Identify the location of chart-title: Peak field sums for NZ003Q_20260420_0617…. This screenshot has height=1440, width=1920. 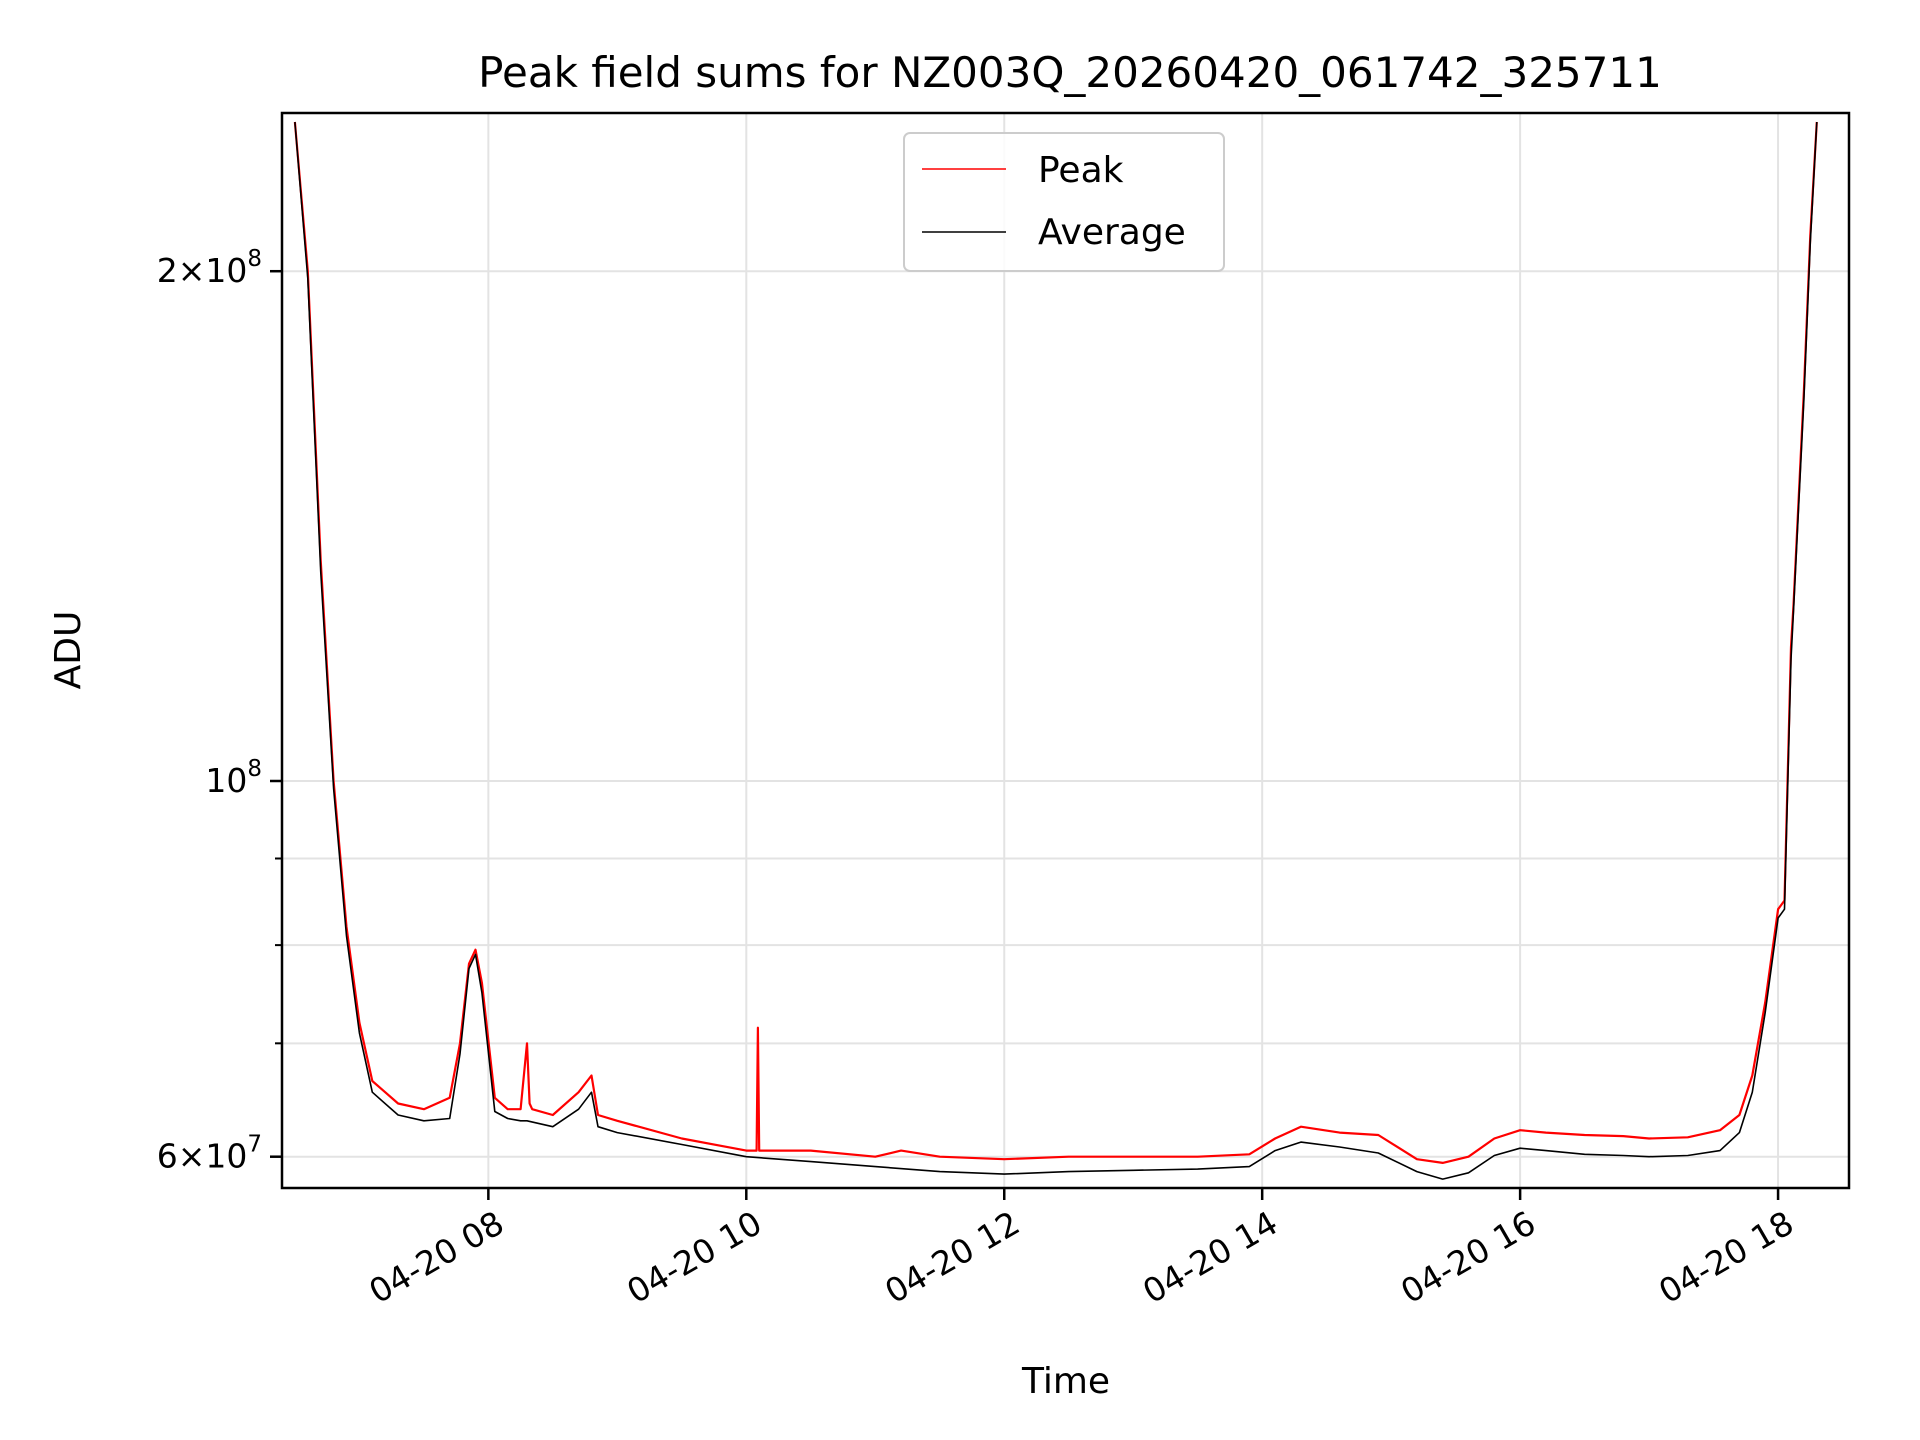
(1070, 72).